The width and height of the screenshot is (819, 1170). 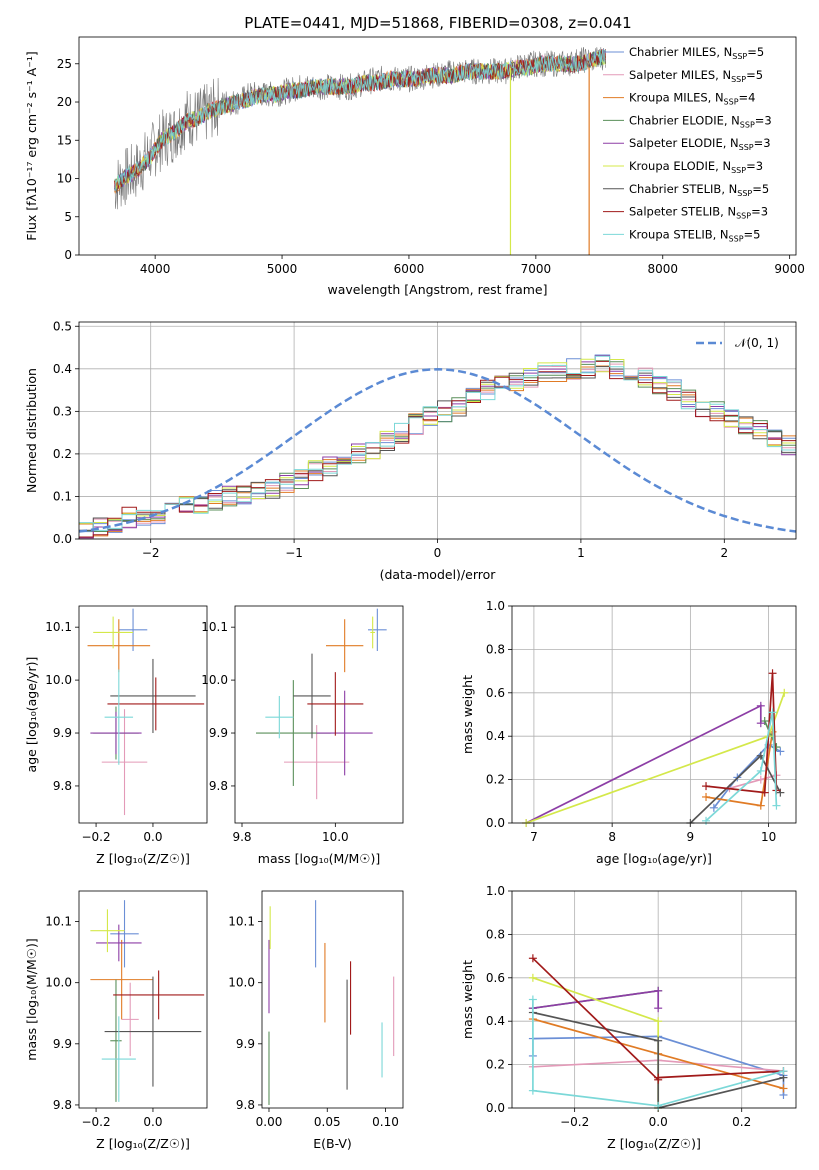 I want to click on x-tick-label: −2, so click(x=151, y=553).